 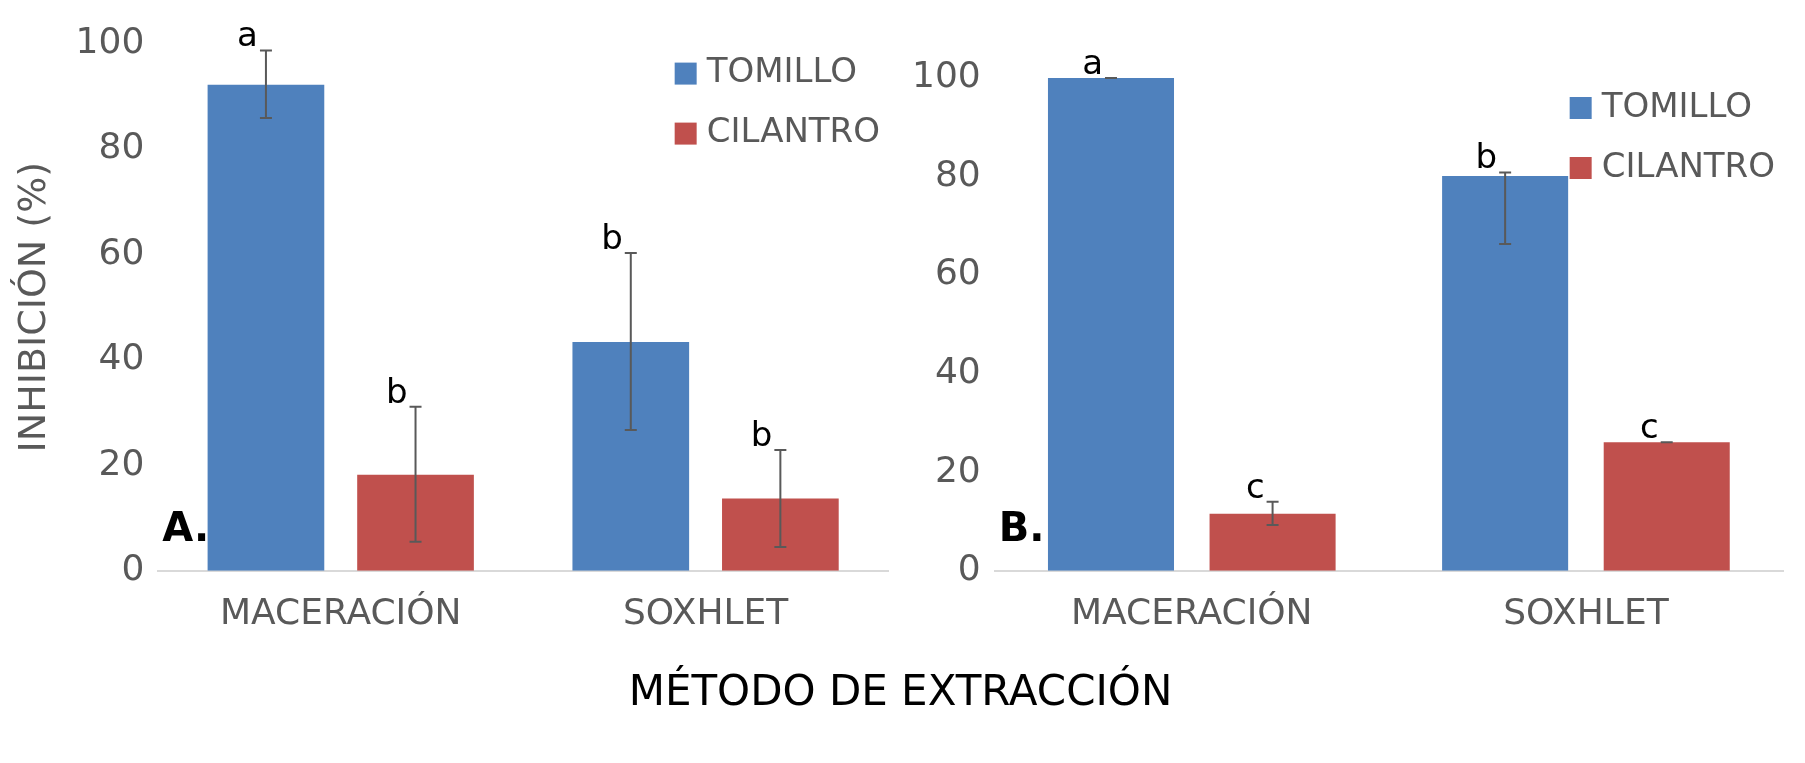 I want to click on annotation: A., so click(x=186, y=527).